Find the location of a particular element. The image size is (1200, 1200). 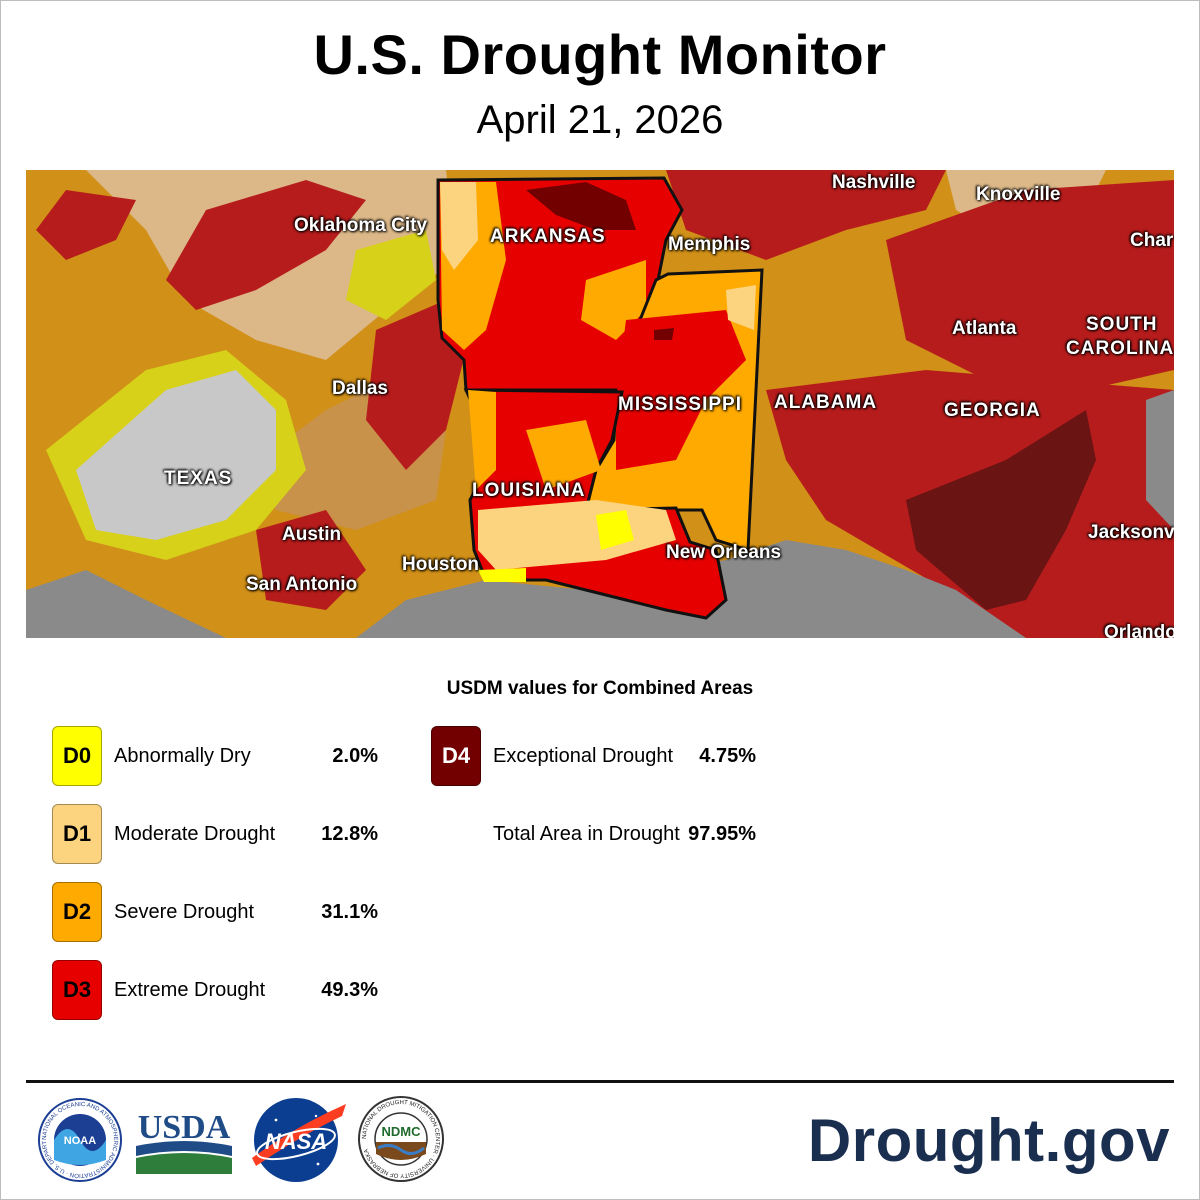

d3-region-tx-east is located at coordinates (416, 385).